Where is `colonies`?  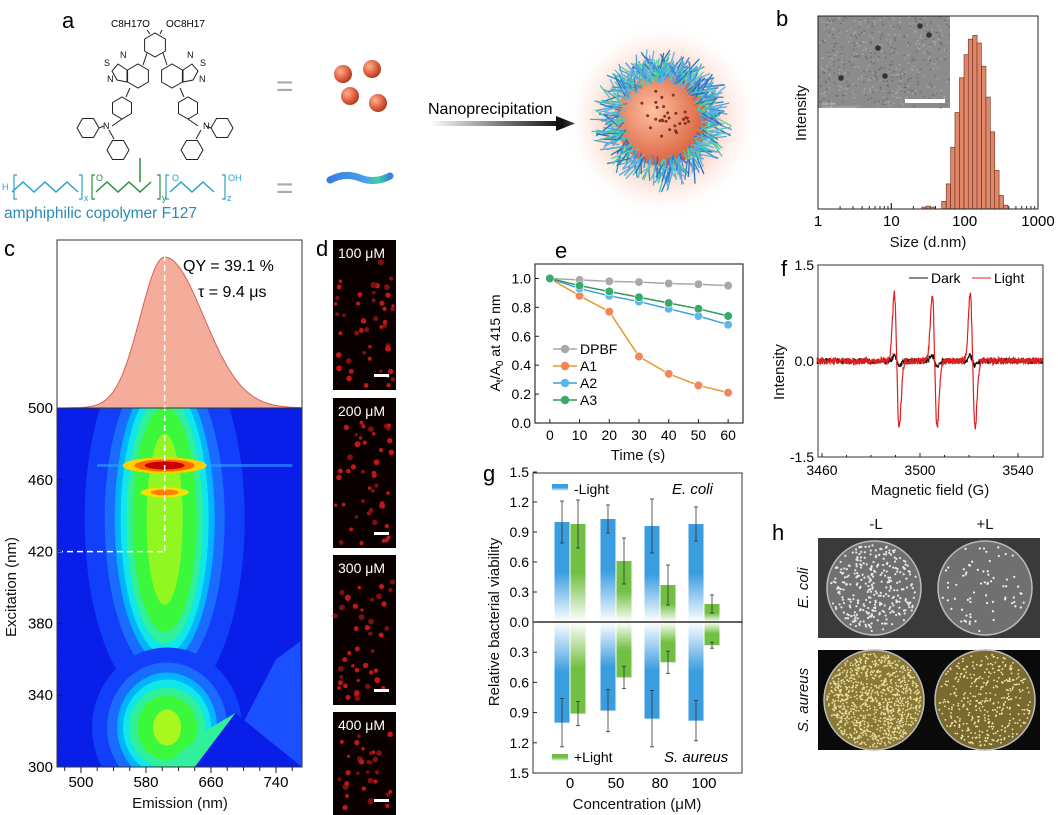
colonies is located at coordinates (984, 700).